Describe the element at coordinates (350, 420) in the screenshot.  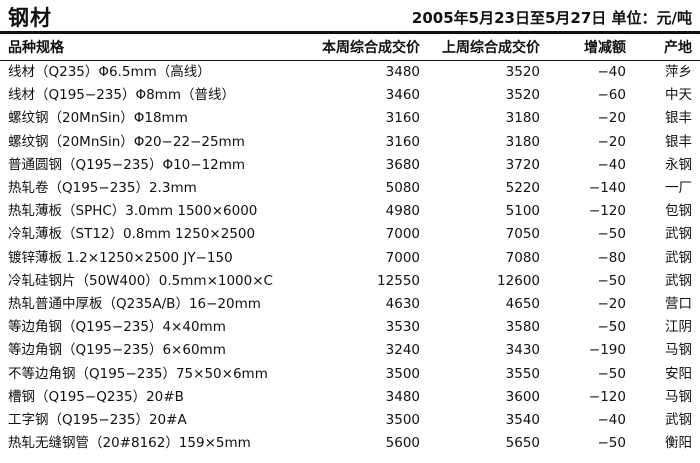
I see `table-row: 工字钢（Q195−235）20#A 3500 3540 −40 武钢` at that location.